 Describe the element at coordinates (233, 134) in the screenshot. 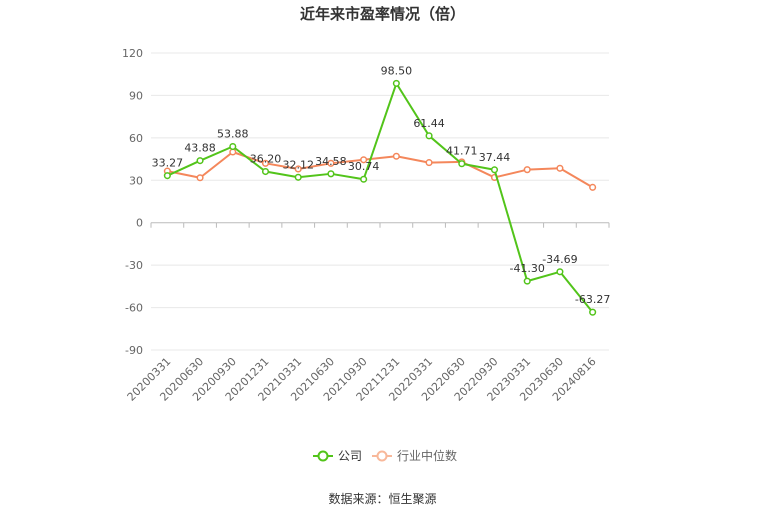

I see `company-data-label: 53.88` at that location.